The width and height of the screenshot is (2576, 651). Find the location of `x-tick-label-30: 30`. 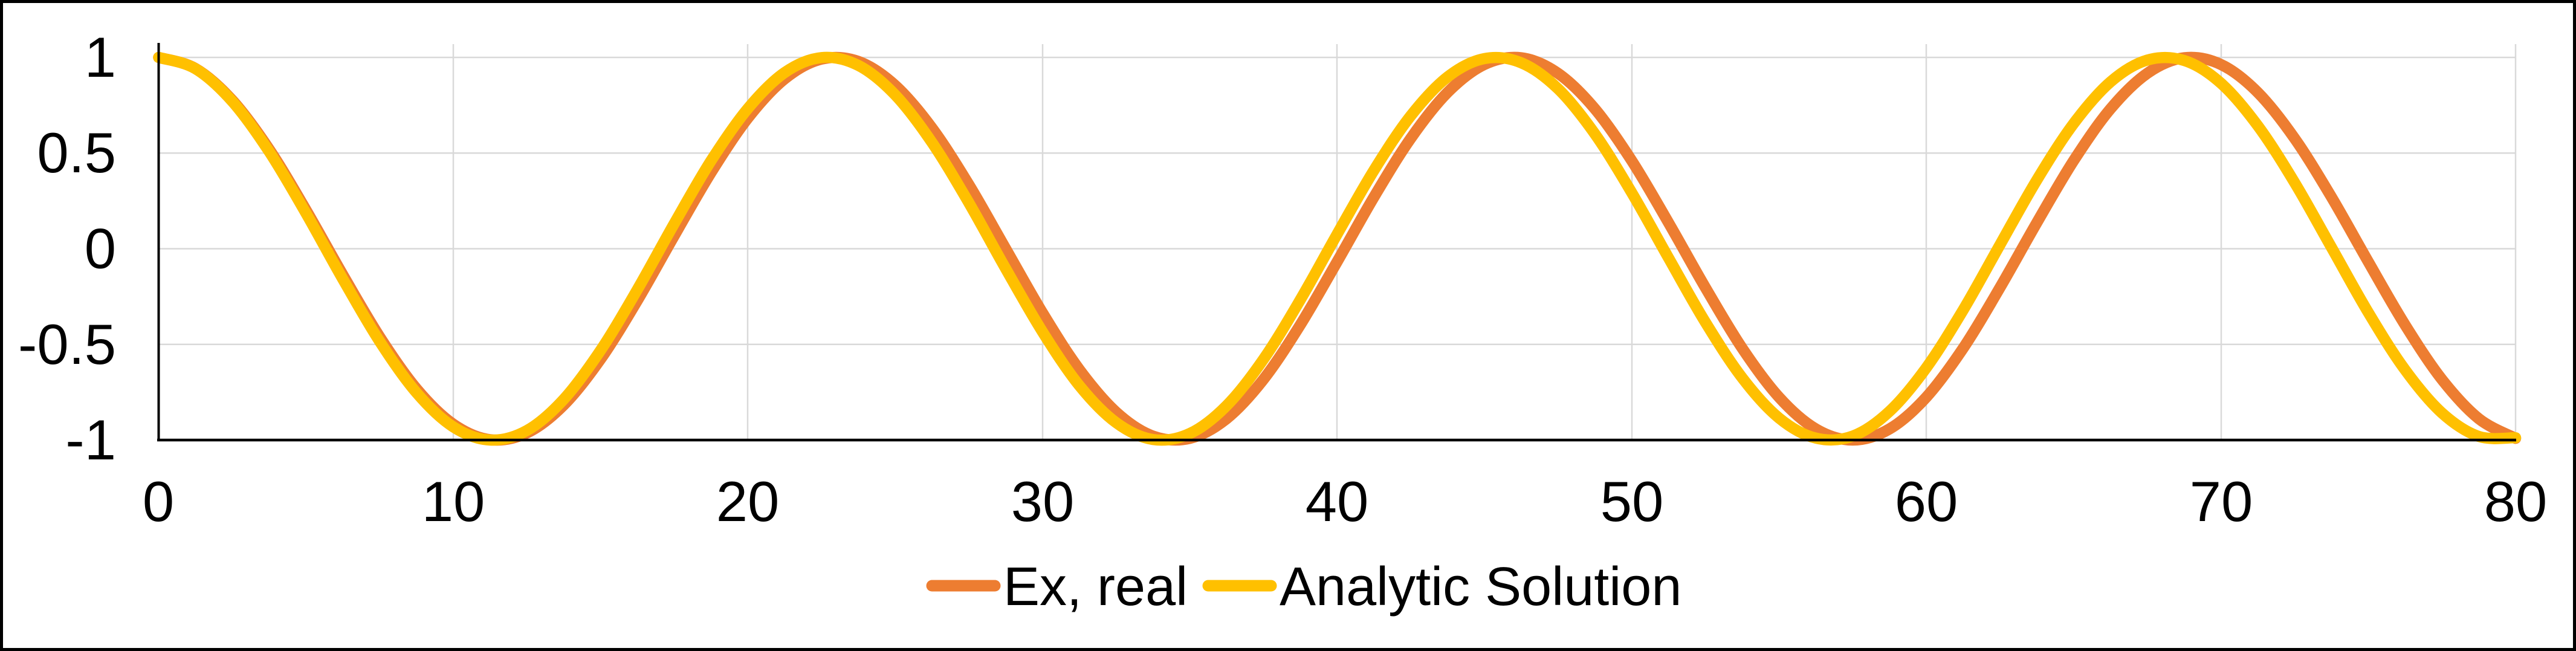

x-tick-label-30: 30 is located at coordinates (1043, 501).